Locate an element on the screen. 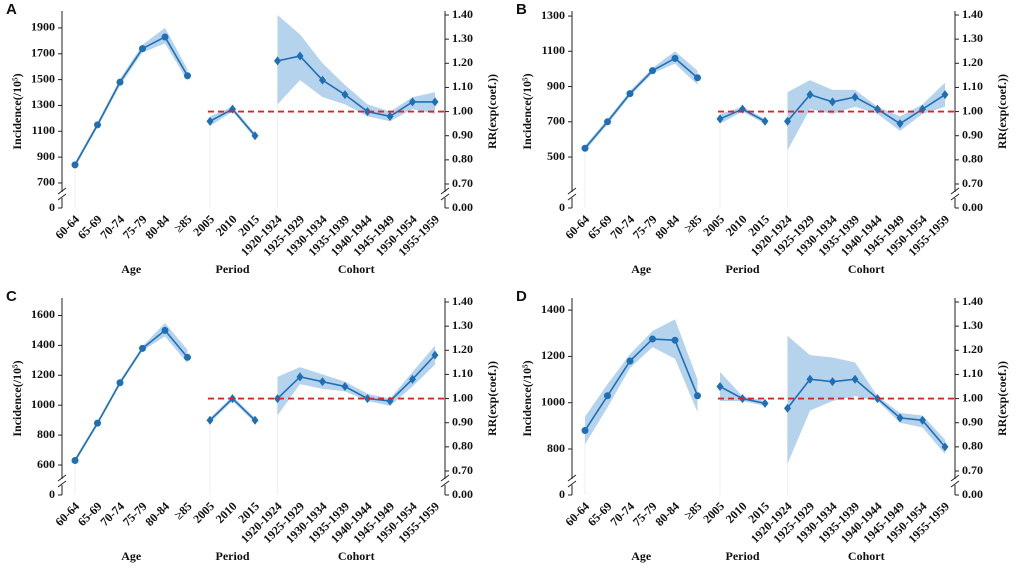 The width and height of the screenshot is (1021, 574). y-tick-label: 1900 is located at coordinates (43, 27).